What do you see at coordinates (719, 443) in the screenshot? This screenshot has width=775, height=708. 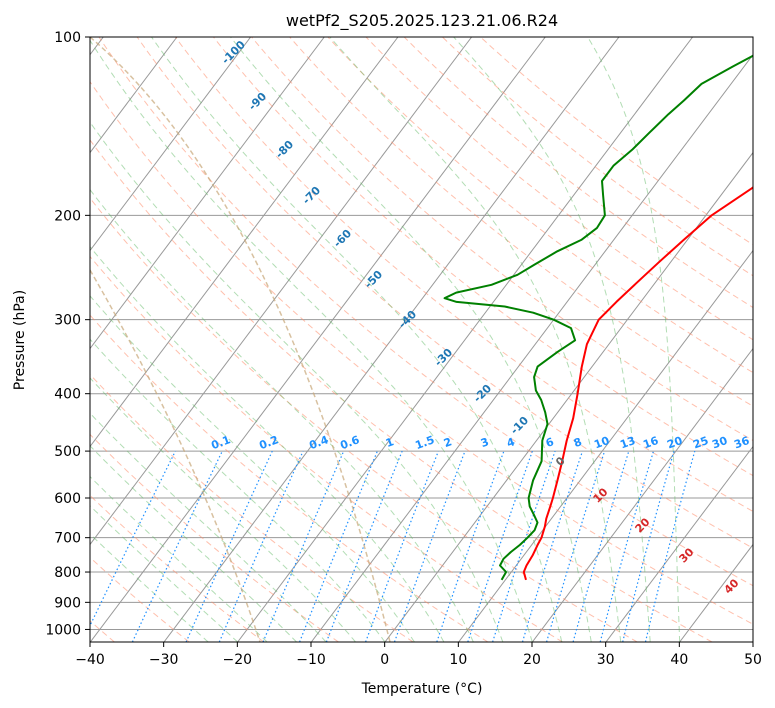 I see `mixing-ratio-label: 30` at bounding box center [719, 443].